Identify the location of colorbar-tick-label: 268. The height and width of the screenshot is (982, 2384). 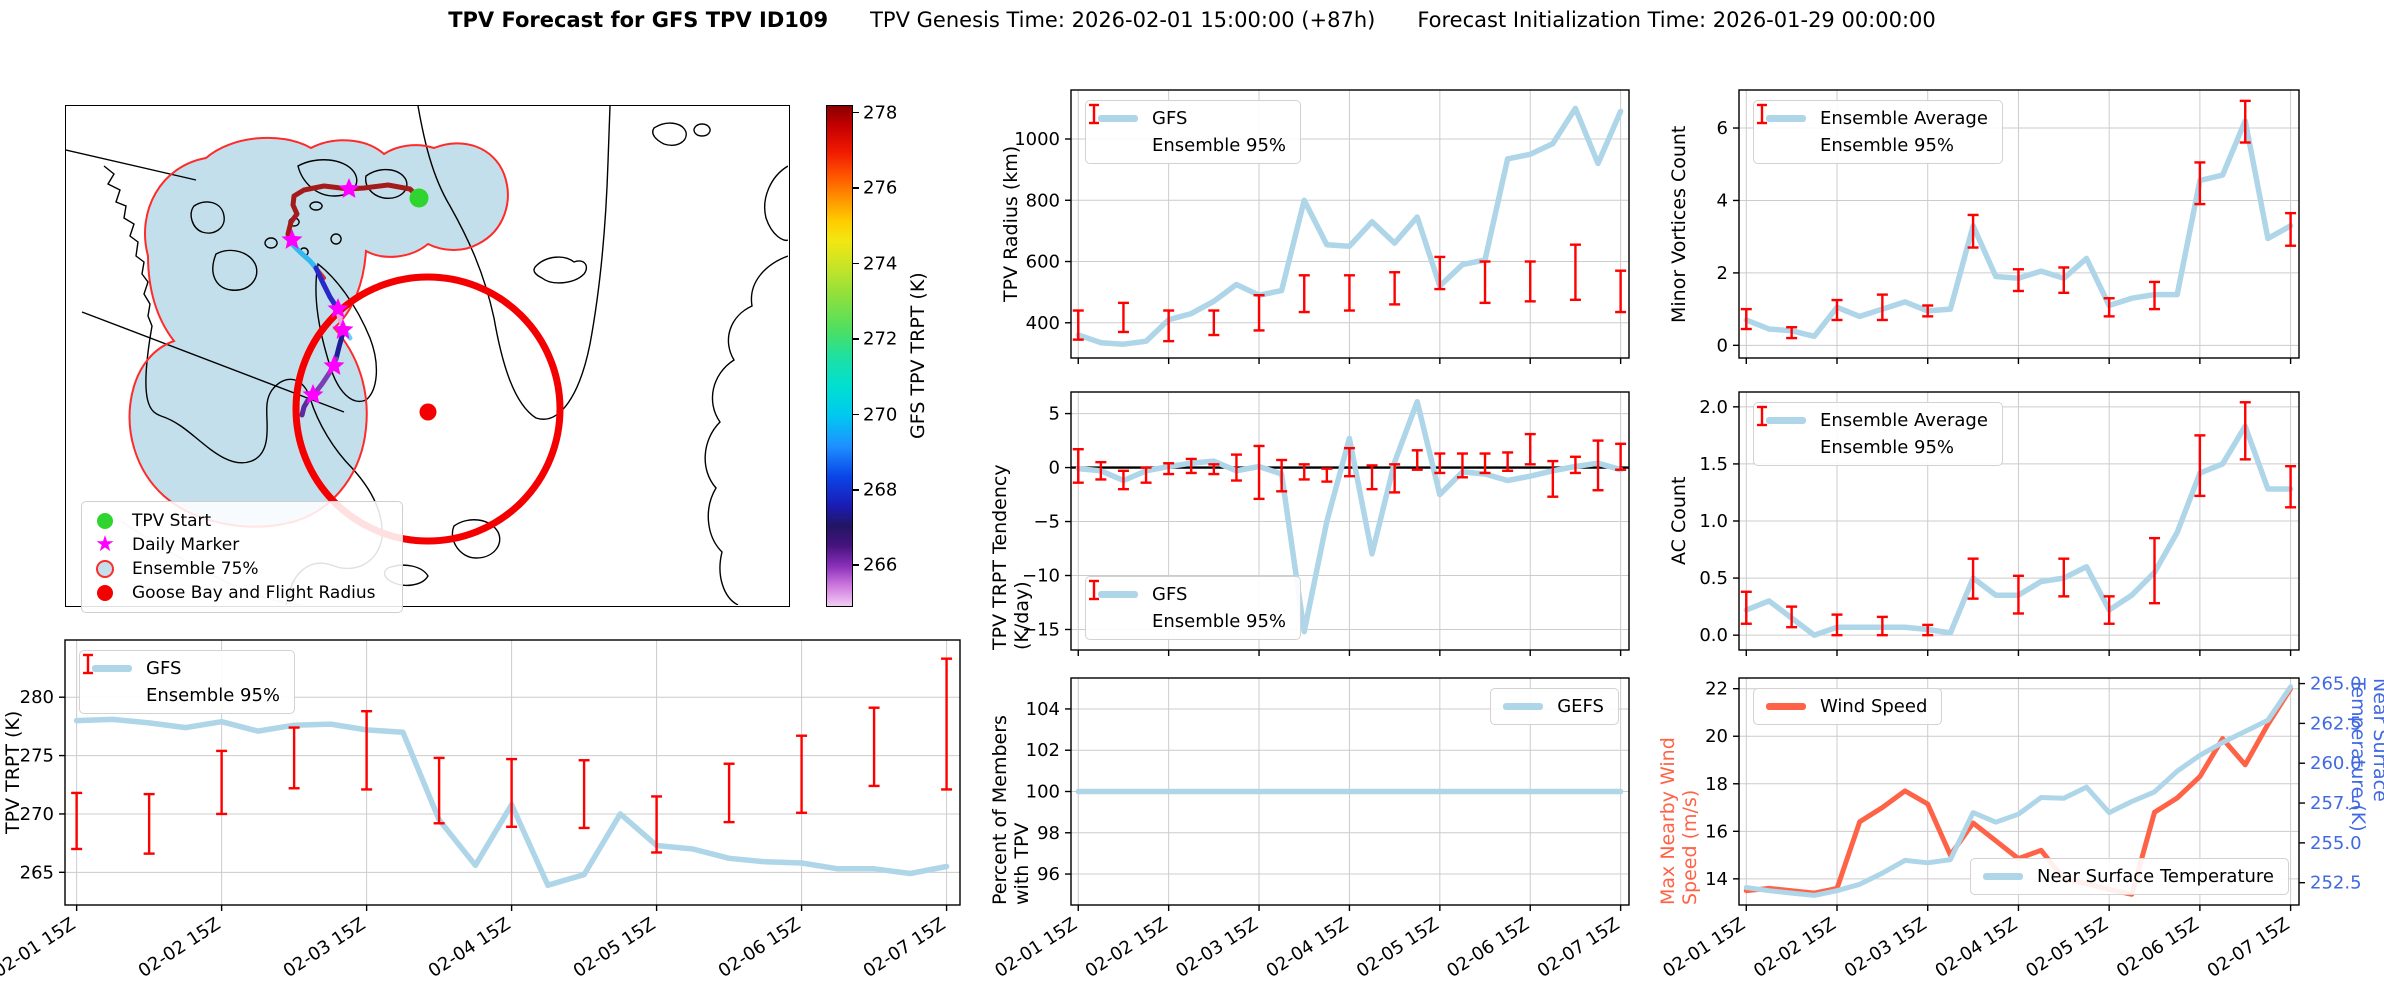
(880, 490).